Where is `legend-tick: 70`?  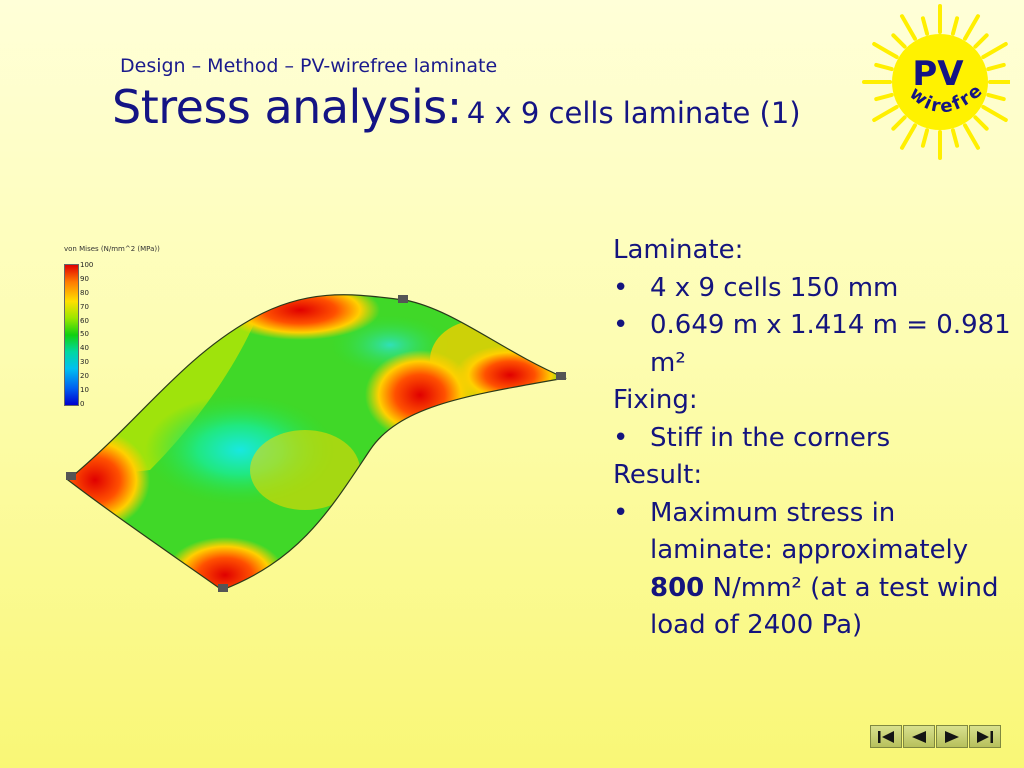
legend-tick: 70 is located at coordinates (84, 306).